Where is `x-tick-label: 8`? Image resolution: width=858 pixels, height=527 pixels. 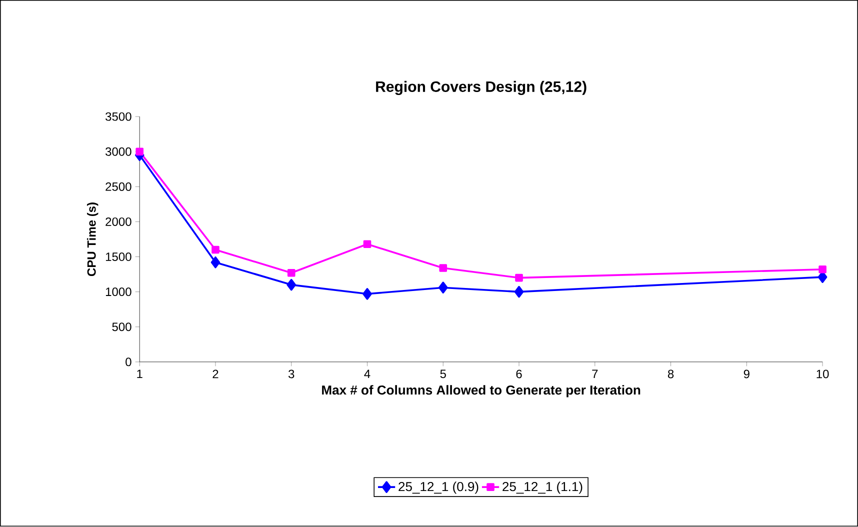
x-tick-label: 8 is located at coordinates (671, 374).